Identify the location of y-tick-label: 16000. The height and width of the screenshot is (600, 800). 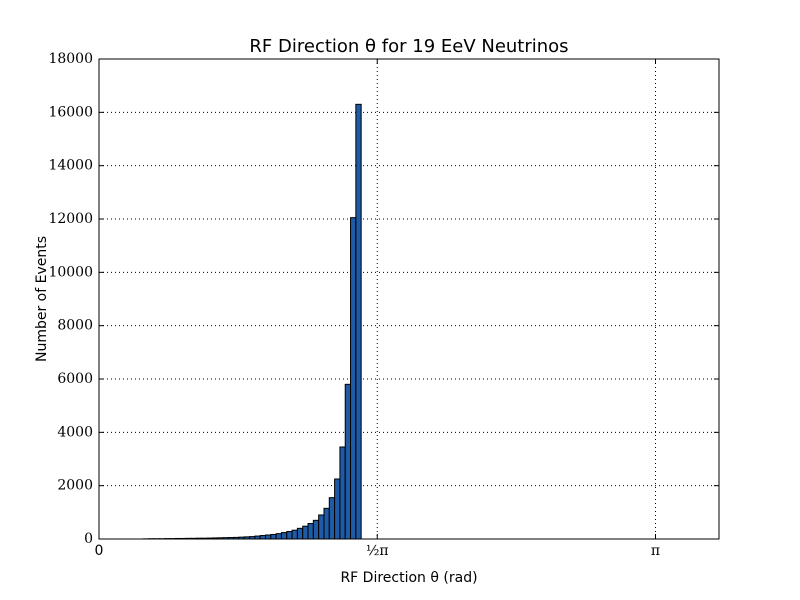
(70, 112).